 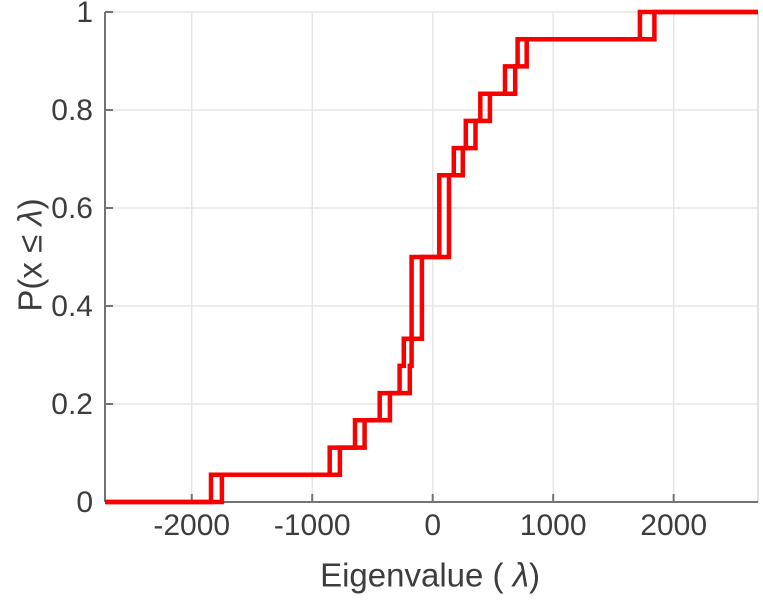 What do you see at coordinates (312, 525) in the screenshot?
I see `x-tick-label: -1000` at bounding box center [312, 525].